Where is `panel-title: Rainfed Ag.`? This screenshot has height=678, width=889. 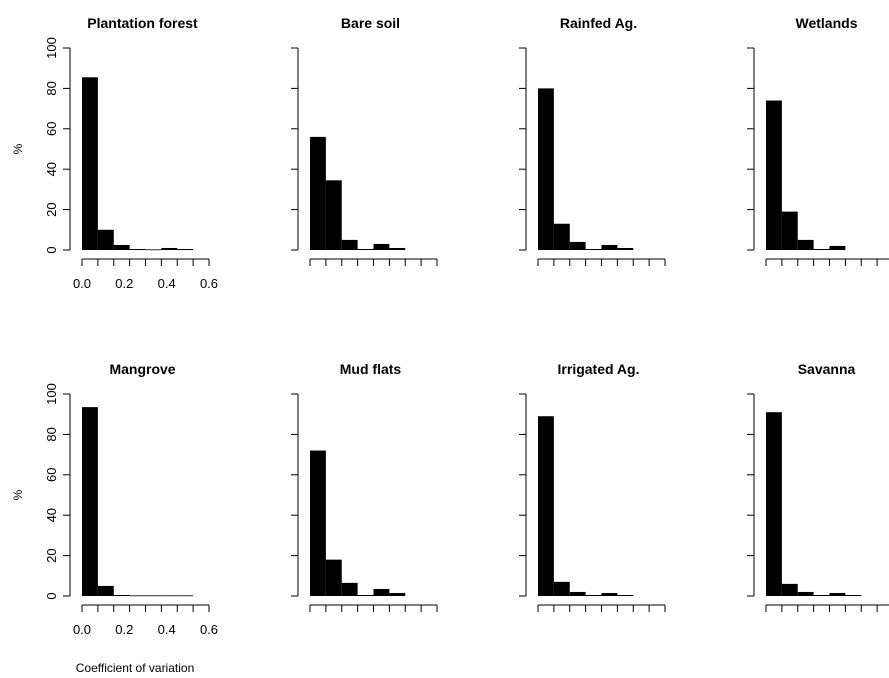 panel-title: Rainfed Ag. is located at coordinates (598, 23).